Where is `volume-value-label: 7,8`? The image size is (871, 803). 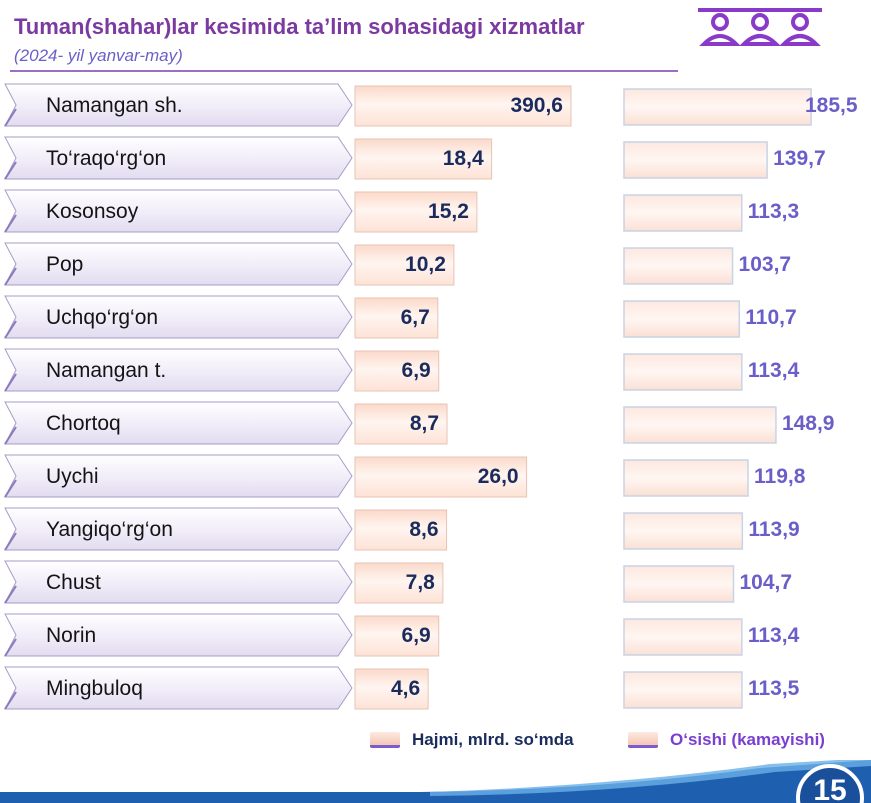
volume-value-label: 7,8 is located at coordinates (421, 582).